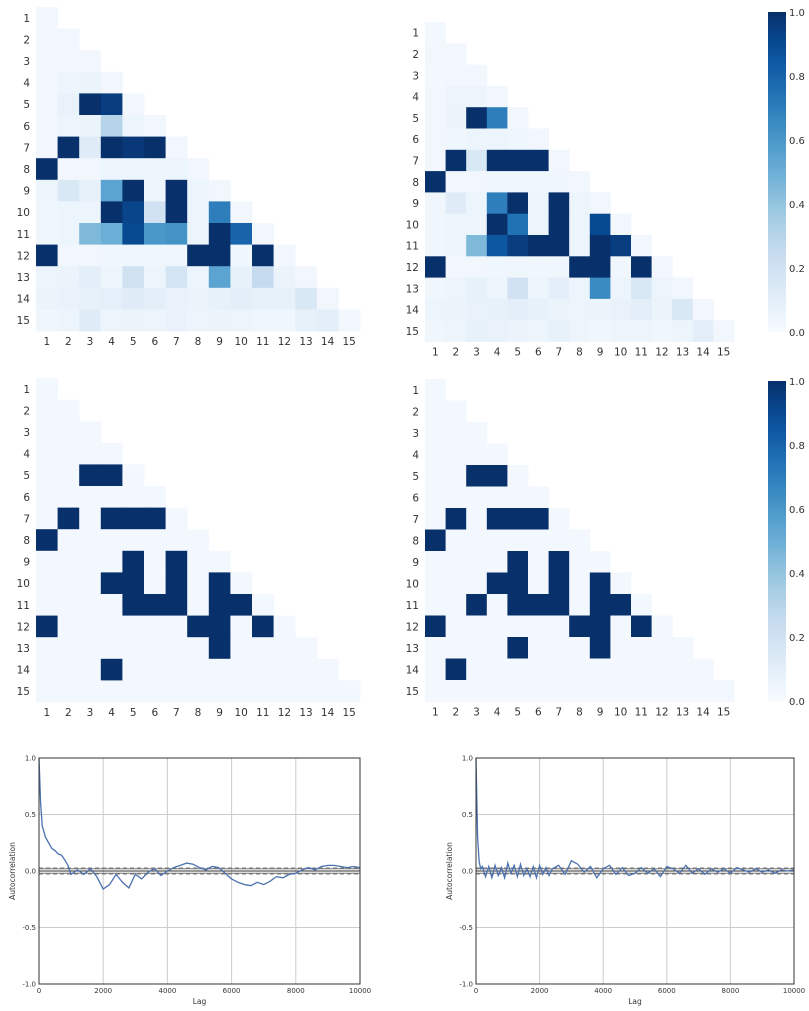  Describe the element at coordinates (23, 278) in the screenshot. I see `row-tick-label: 13` at that location.